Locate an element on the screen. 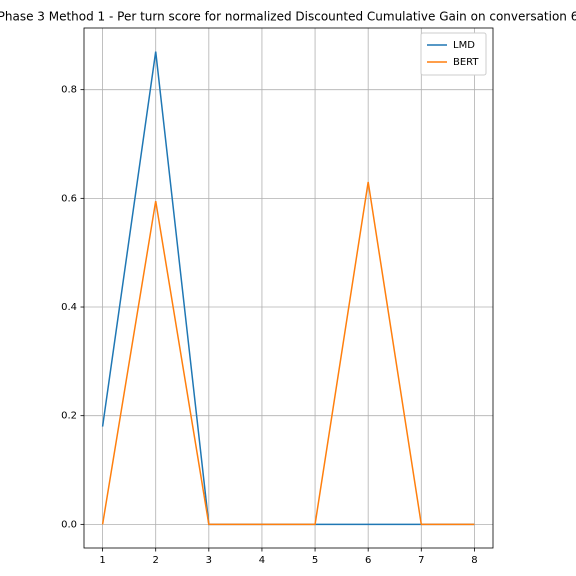 The width and height of the screenshot is (576, 576). y-tick-label: 0.8 is located at coordinates (69, 90).